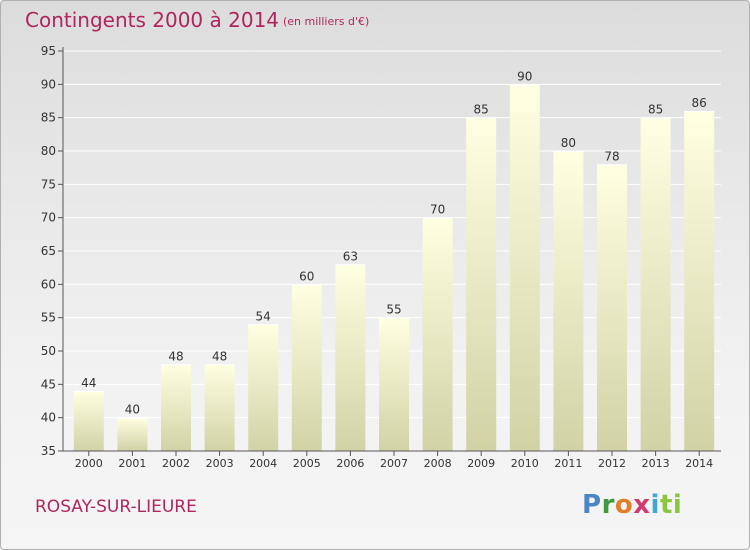  What do you see at coordinates (656, 463) in the screenshot?
I see `x-tick-label: 2013` at bounding box center [656, 463].